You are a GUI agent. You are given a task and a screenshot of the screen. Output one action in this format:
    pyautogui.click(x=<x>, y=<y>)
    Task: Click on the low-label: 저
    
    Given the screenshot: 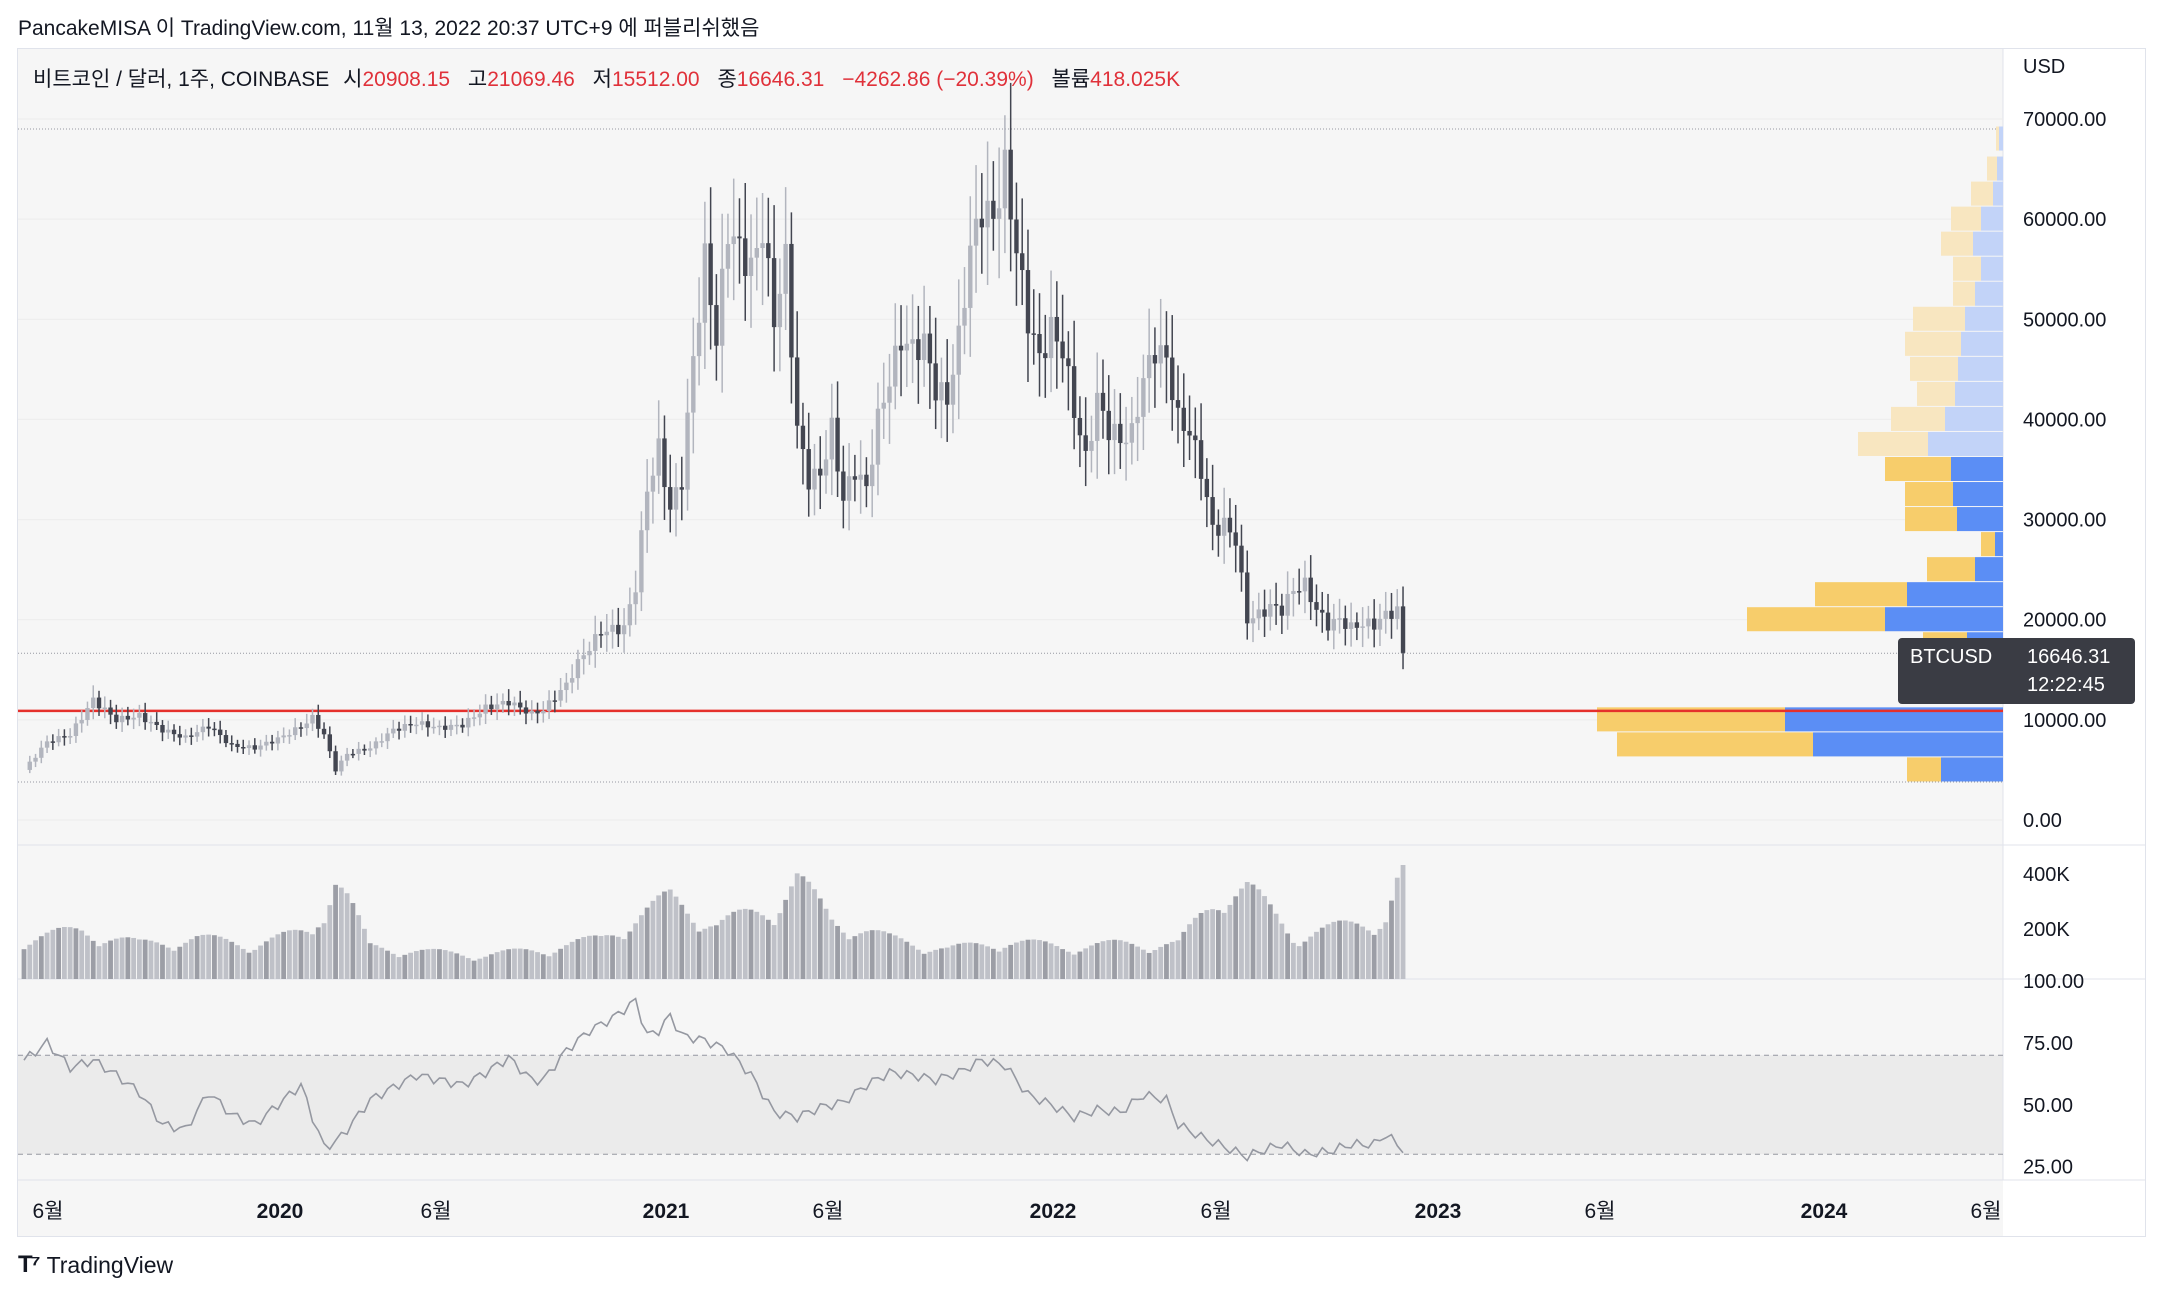 What is the action you would take?
    pyautogui.click(x=602, y=79)
    